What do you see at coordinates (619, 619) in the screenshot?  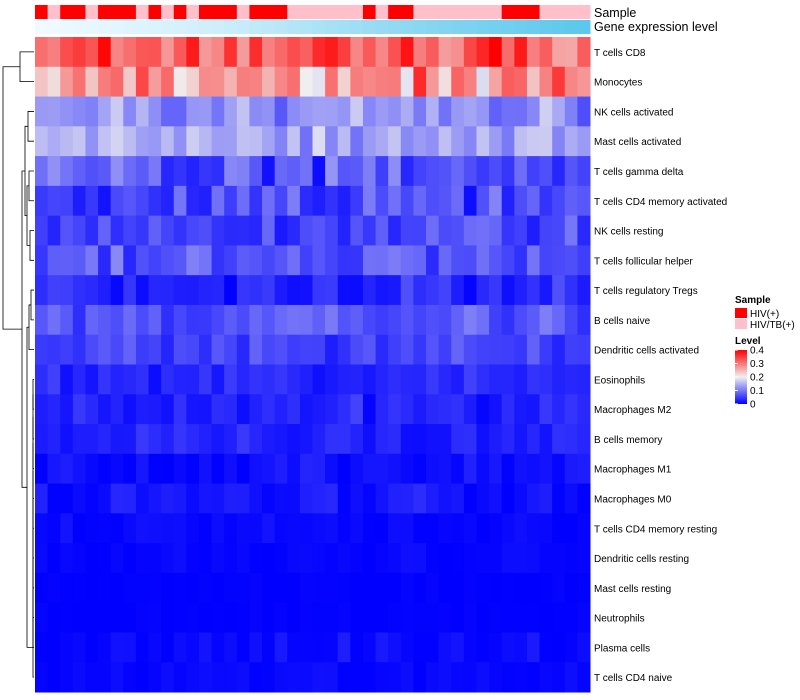 I see `row-label: Neutrophils` at bounding box center [619, 619].